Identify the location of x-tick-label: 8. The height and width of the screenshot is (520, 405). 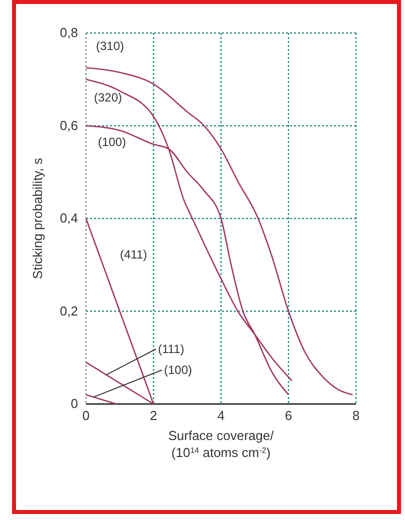
(356, 415).